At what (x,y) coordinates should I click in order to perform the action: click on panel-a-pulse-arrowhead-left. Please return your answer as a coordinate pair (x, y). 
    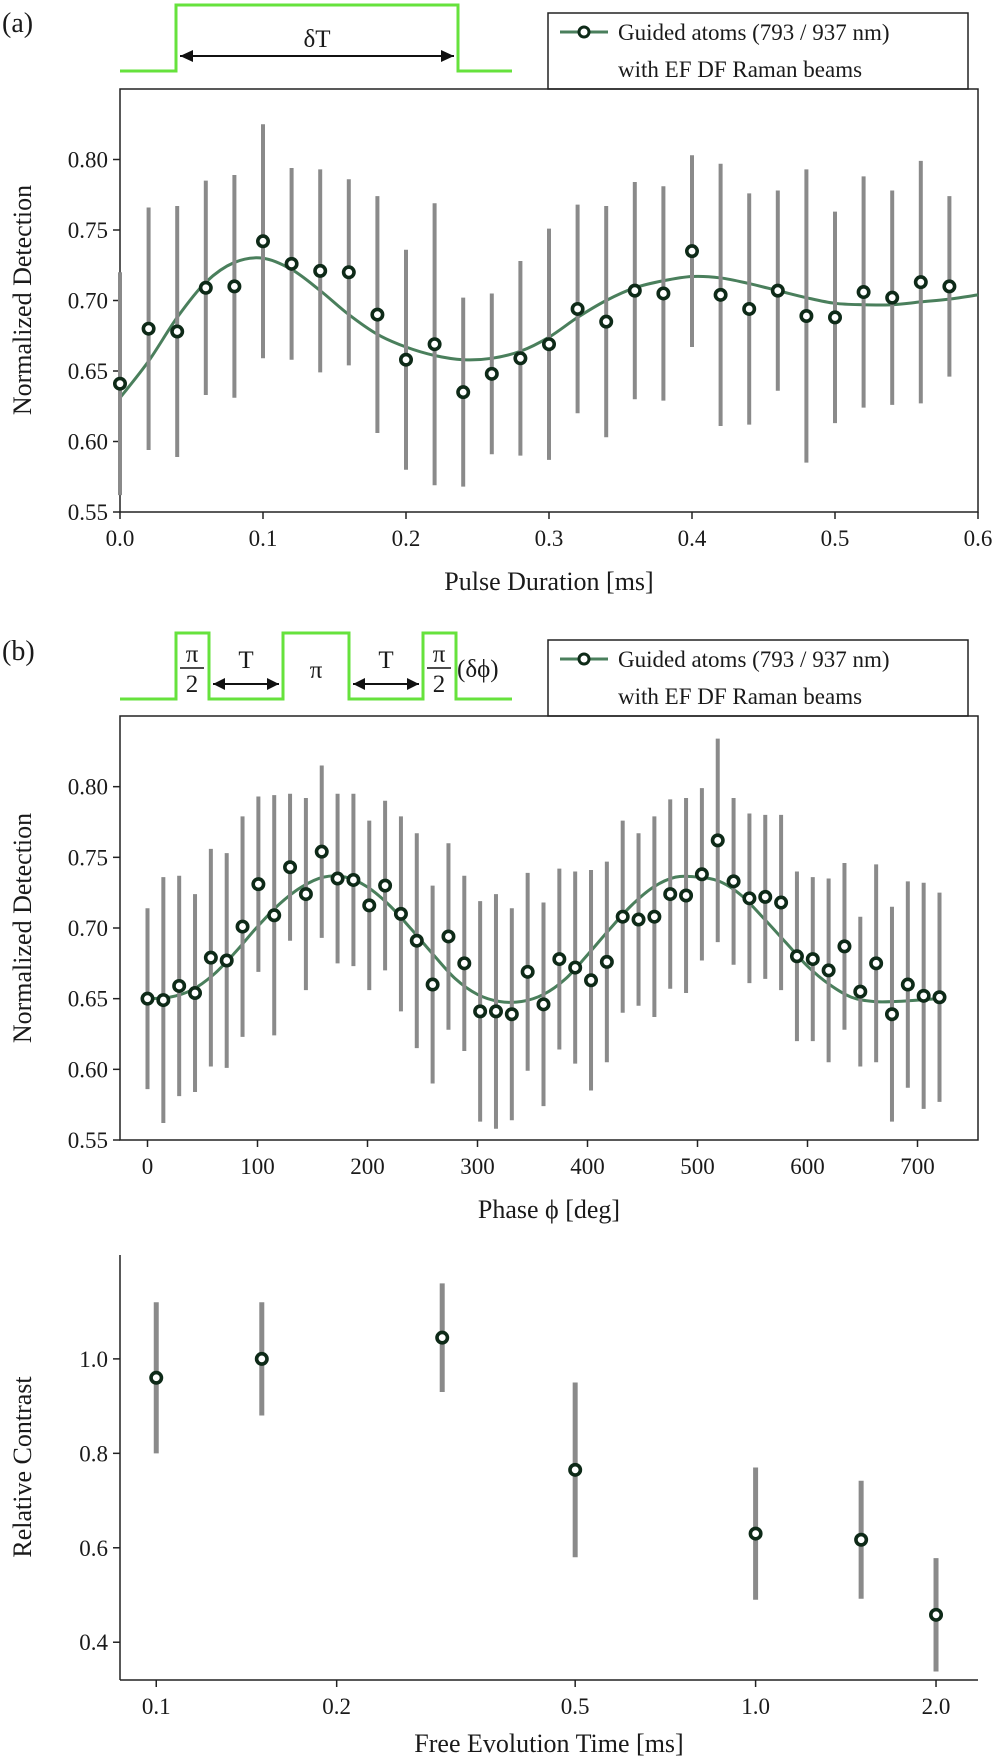
    Looking at the image, I should click on (186, 56).